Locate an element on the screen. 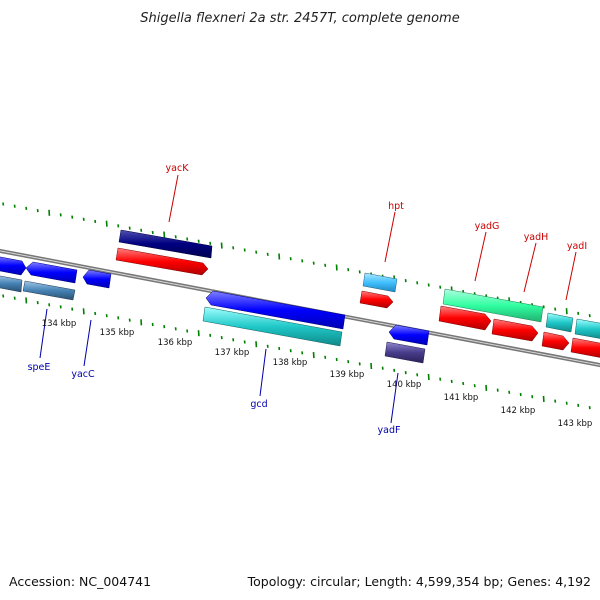 The height and width of the screenshot is (600, 600). scale-label: 138 kbp is located at coordinates (290, 363).